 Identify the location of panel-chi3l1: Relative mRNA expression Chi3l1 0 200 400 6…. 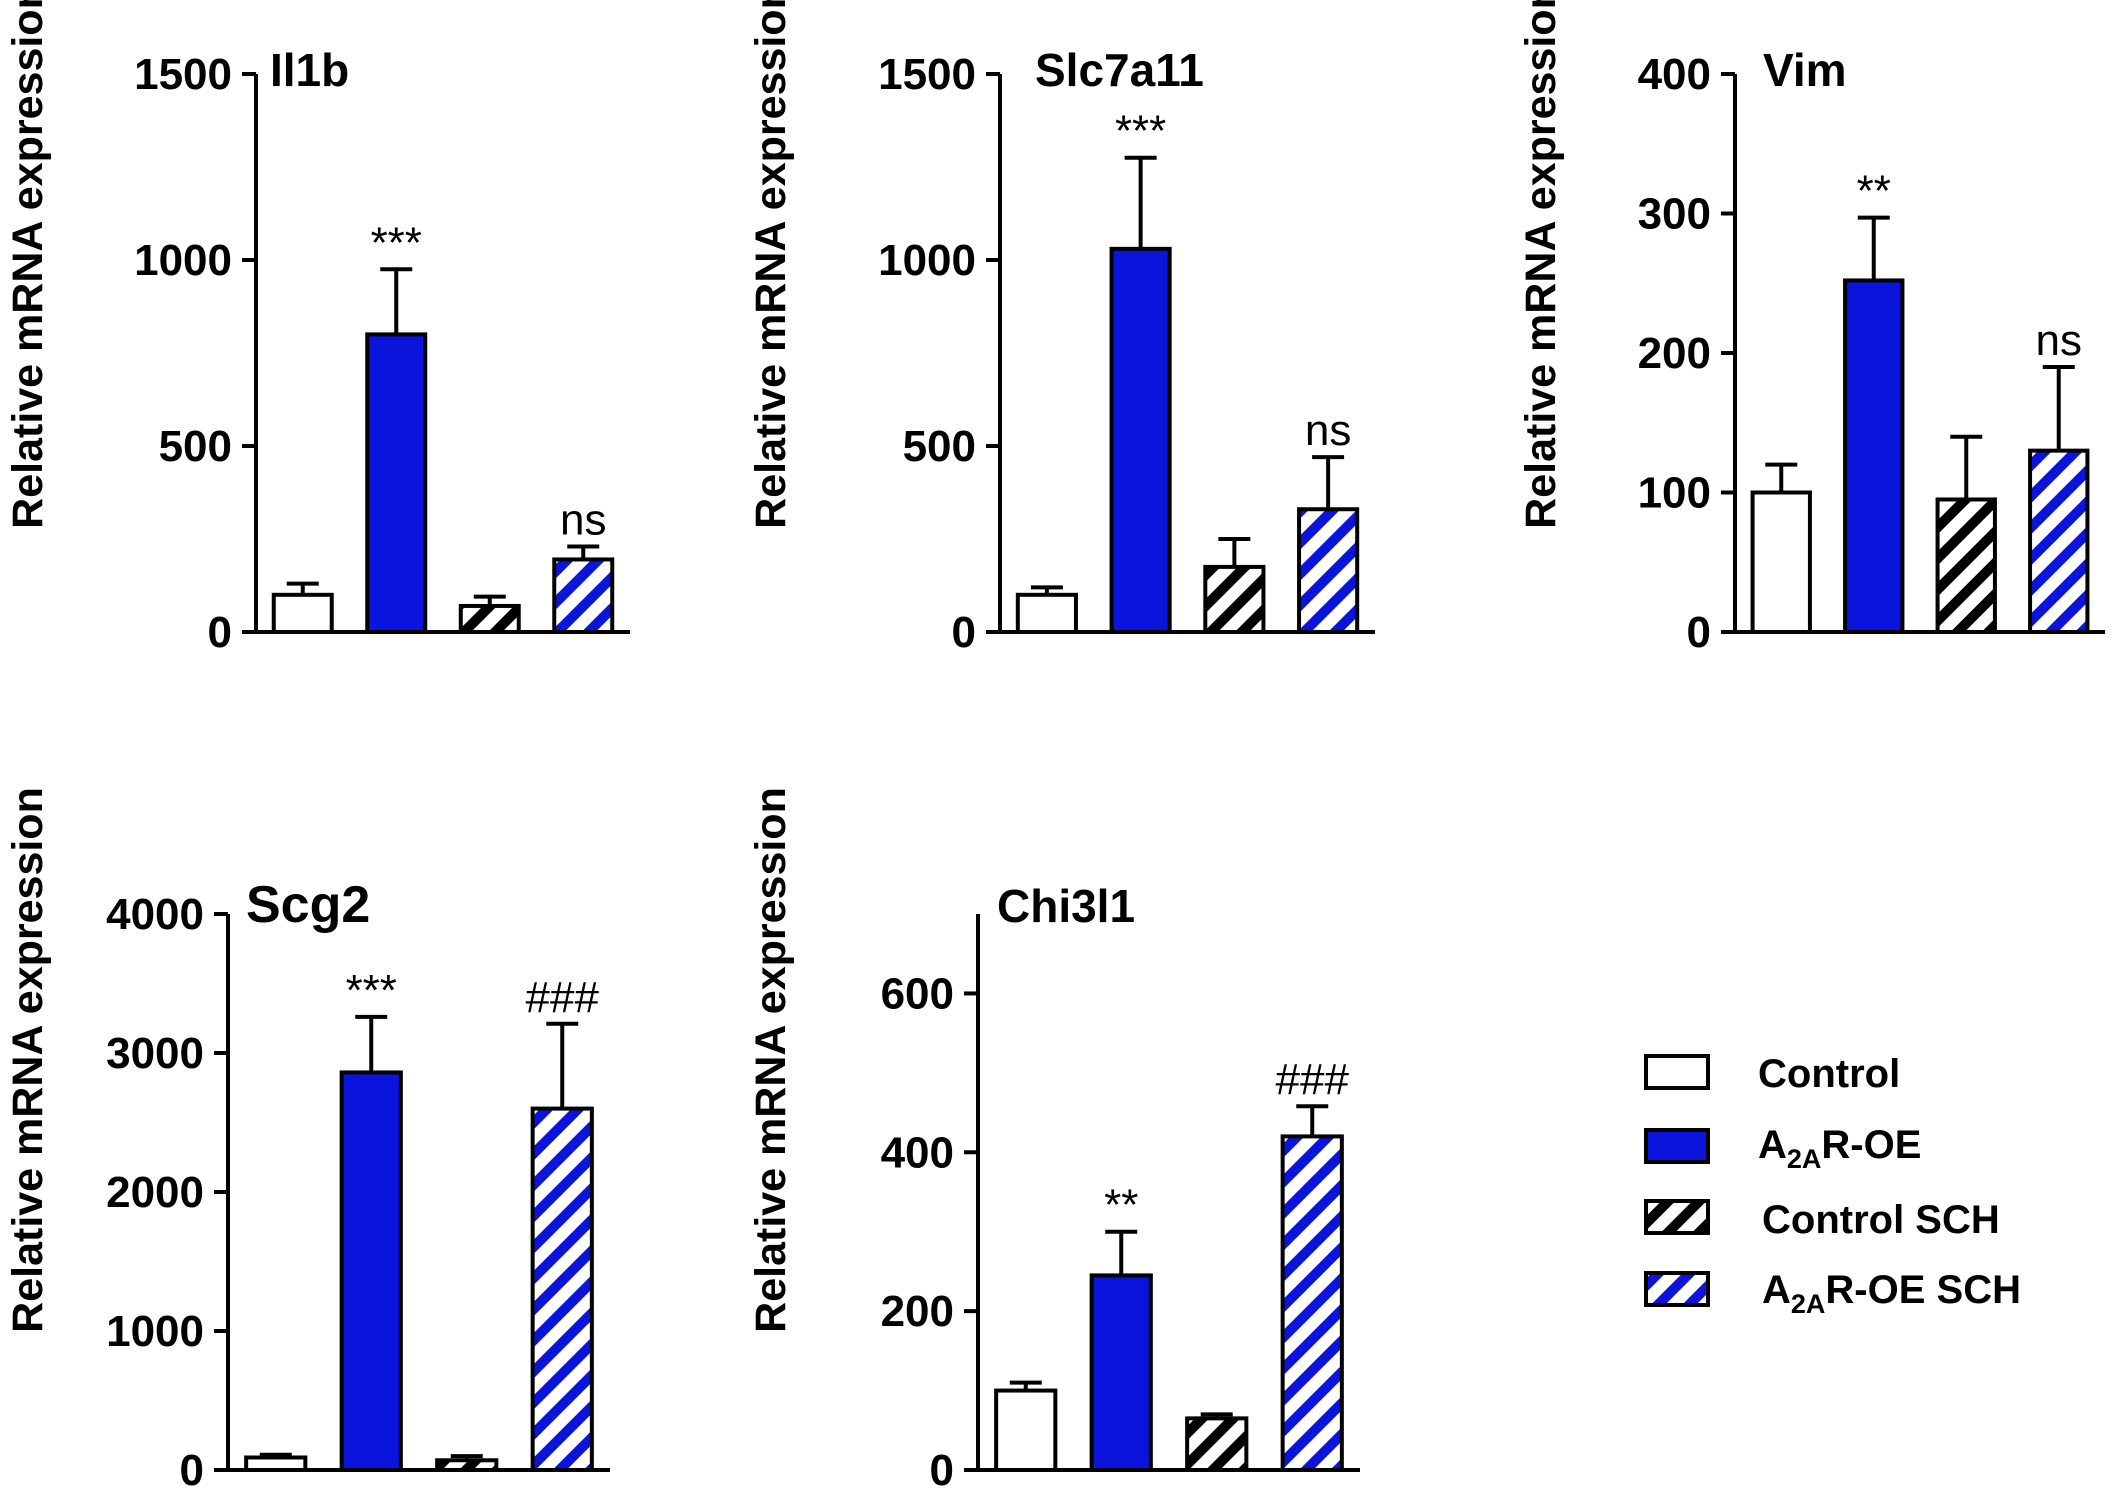
(1053, 1141).